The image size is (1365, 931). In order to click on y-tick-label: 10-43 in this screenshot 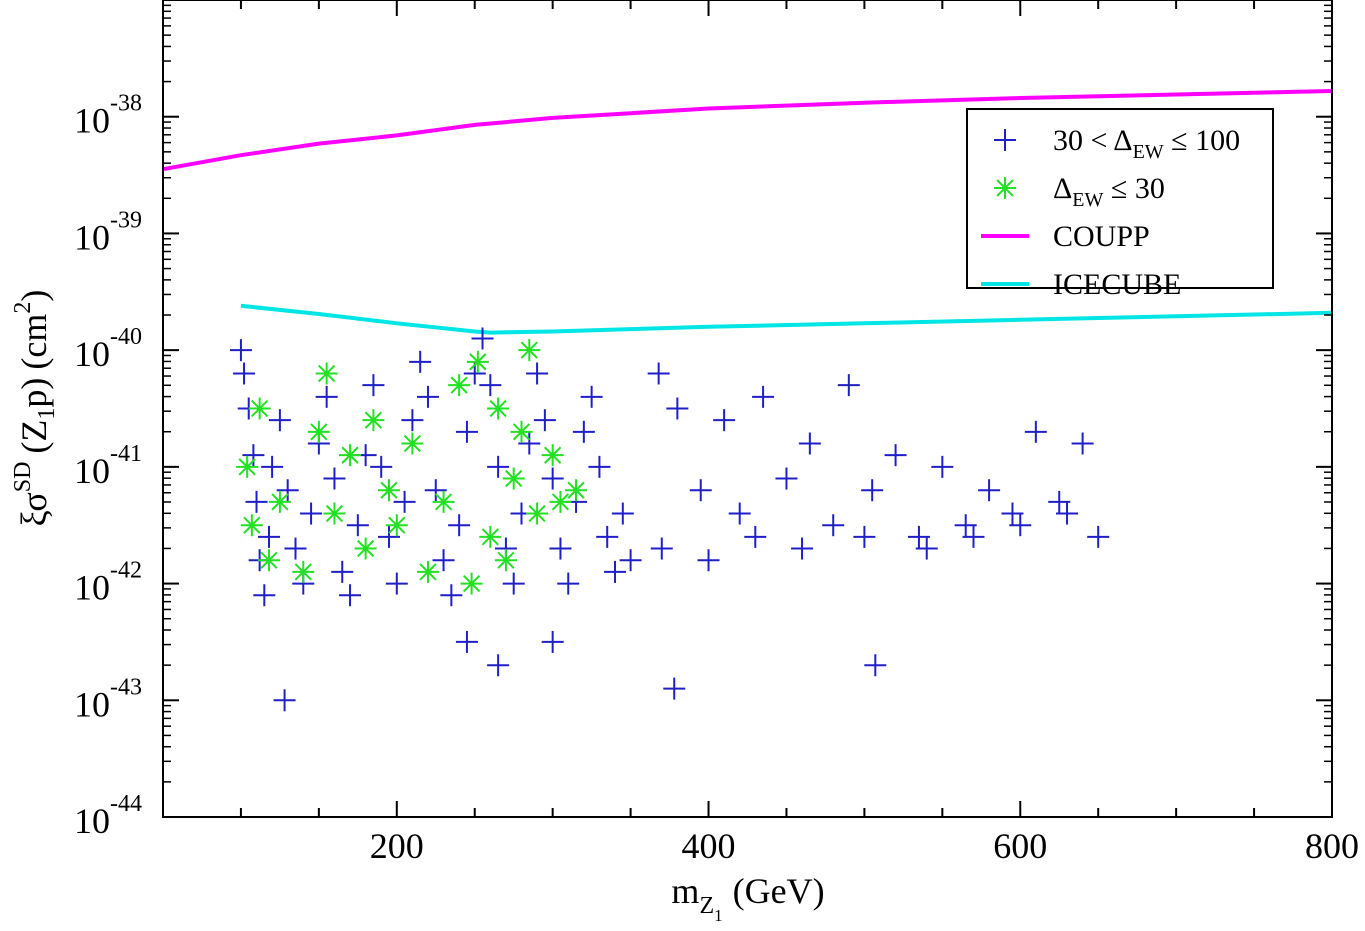, I will do `click(108, 699)`.